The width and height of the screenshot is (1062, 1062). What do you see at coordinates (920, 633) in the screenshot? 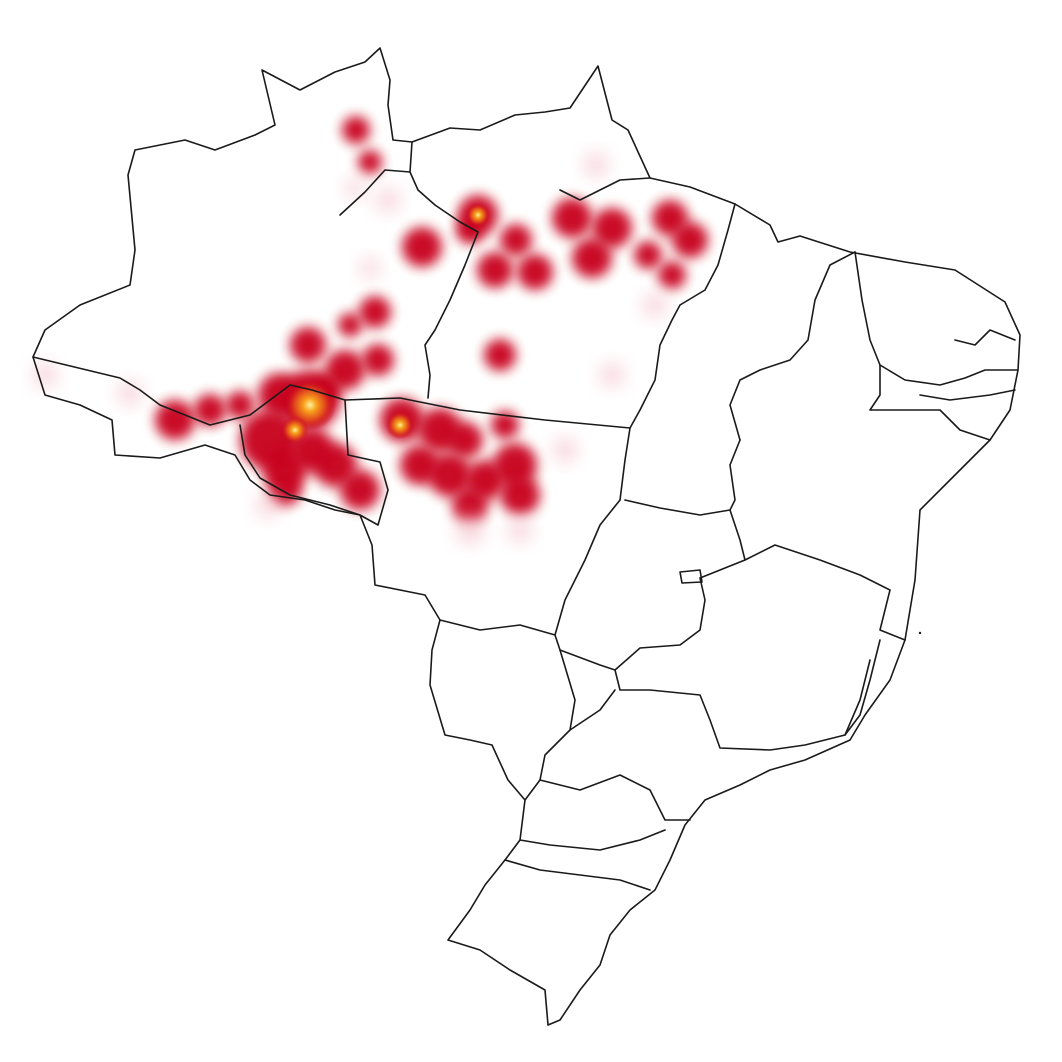
I see `coast-island-marker` at bounding box center [920, 633].